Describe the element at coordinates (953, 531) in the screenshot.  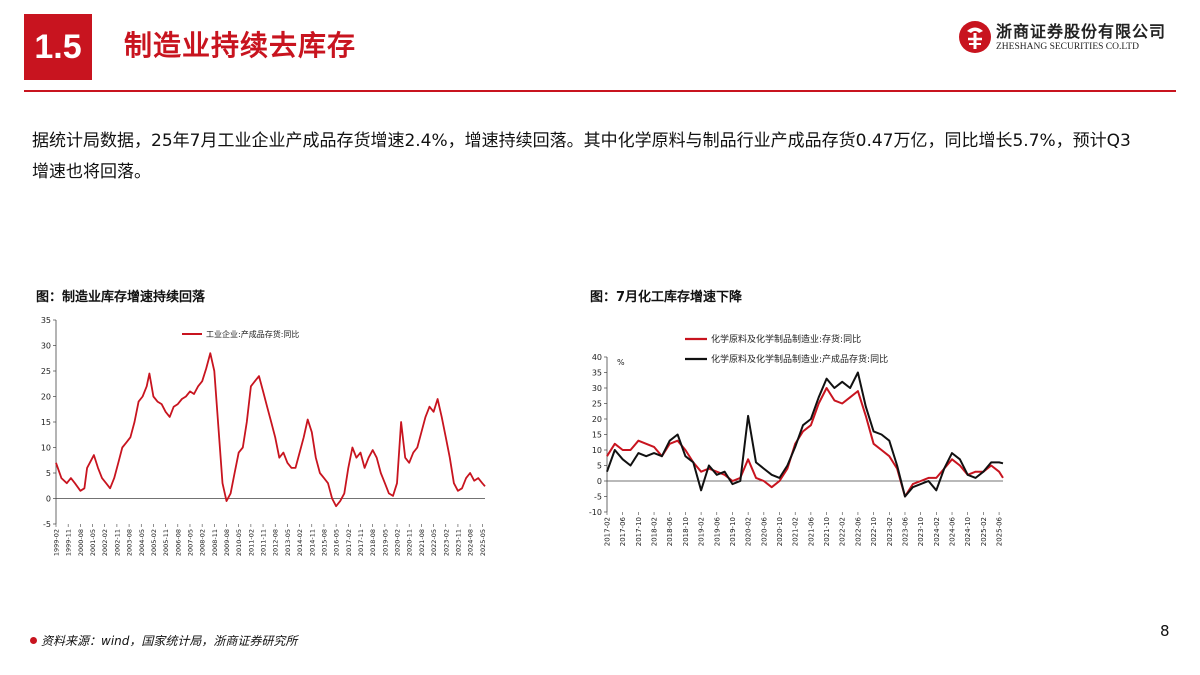
I see `x-tick-label: 2024-06` at that location.